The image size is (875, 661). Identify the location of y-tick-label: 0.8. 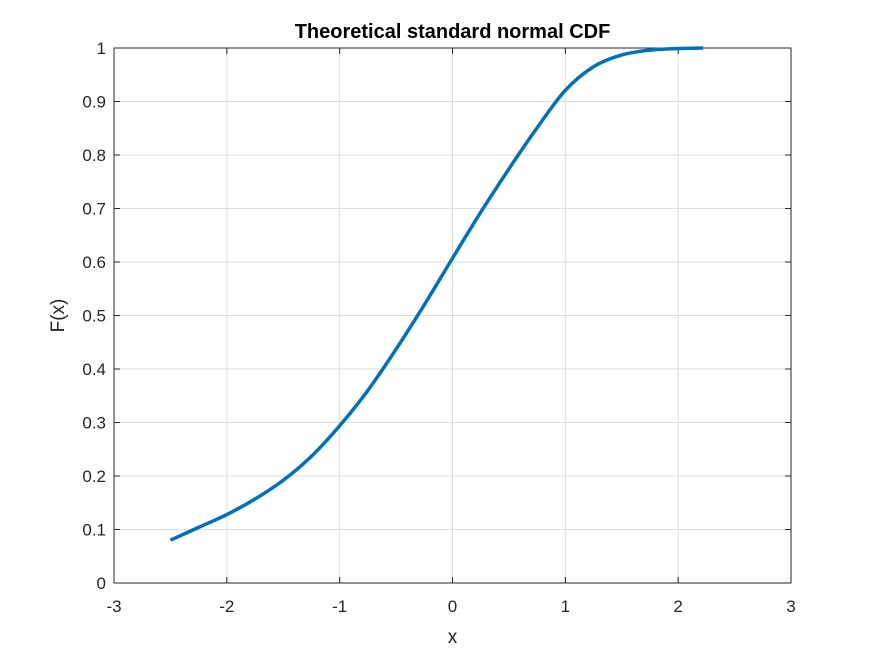
(94, 155).